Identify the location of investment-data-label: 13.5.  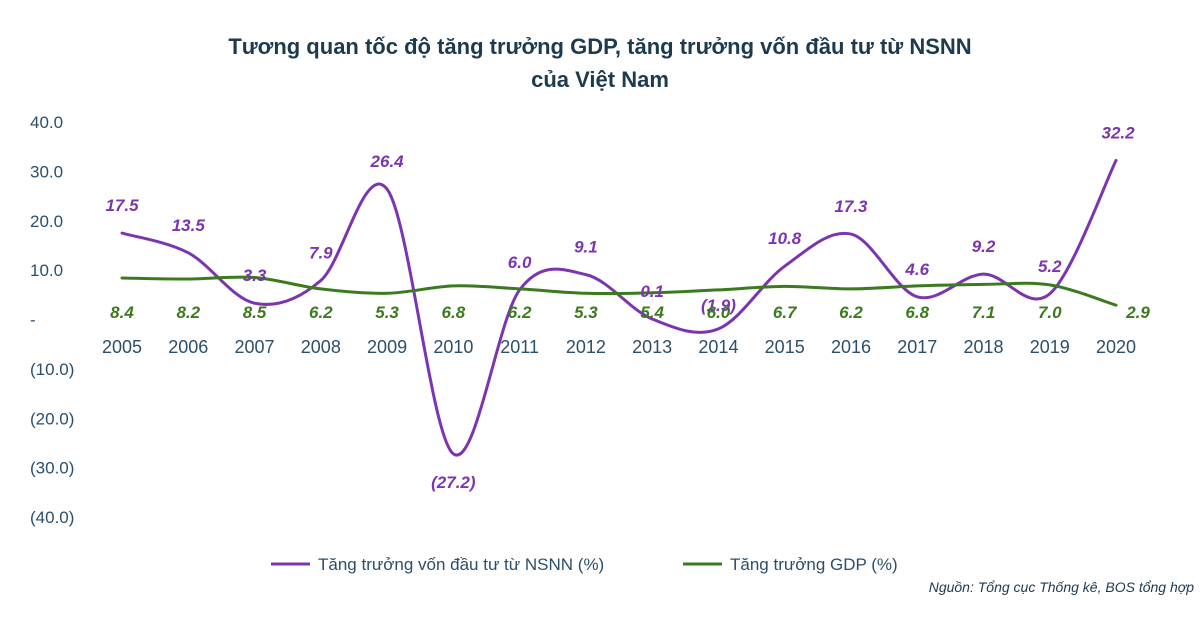
(189, 225).